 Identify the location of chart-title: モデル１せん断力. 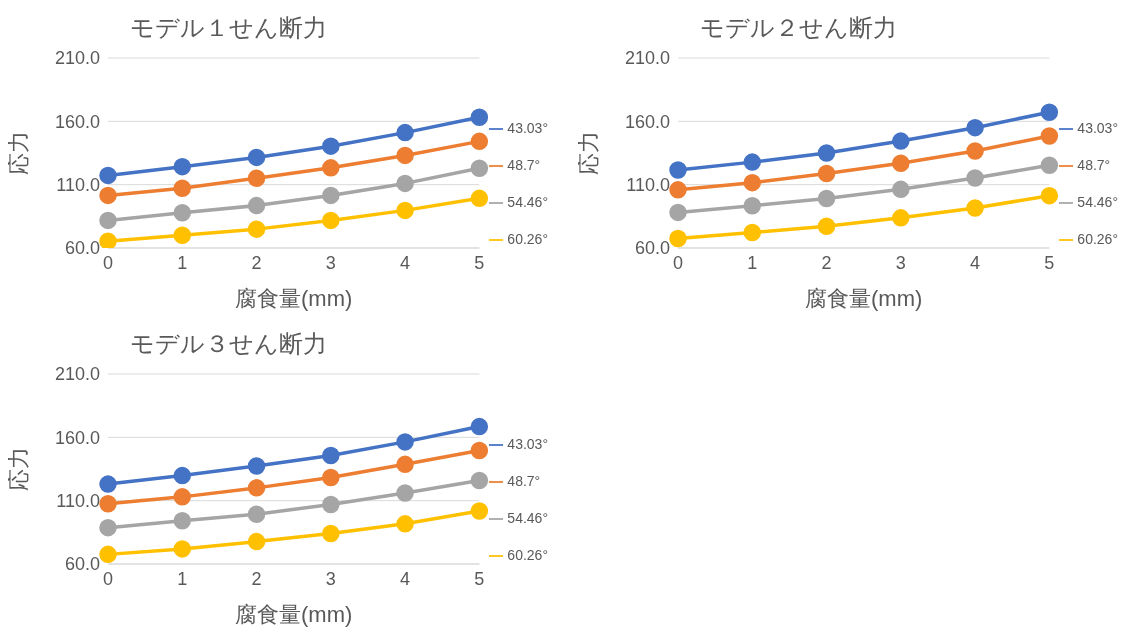
(228, 28).